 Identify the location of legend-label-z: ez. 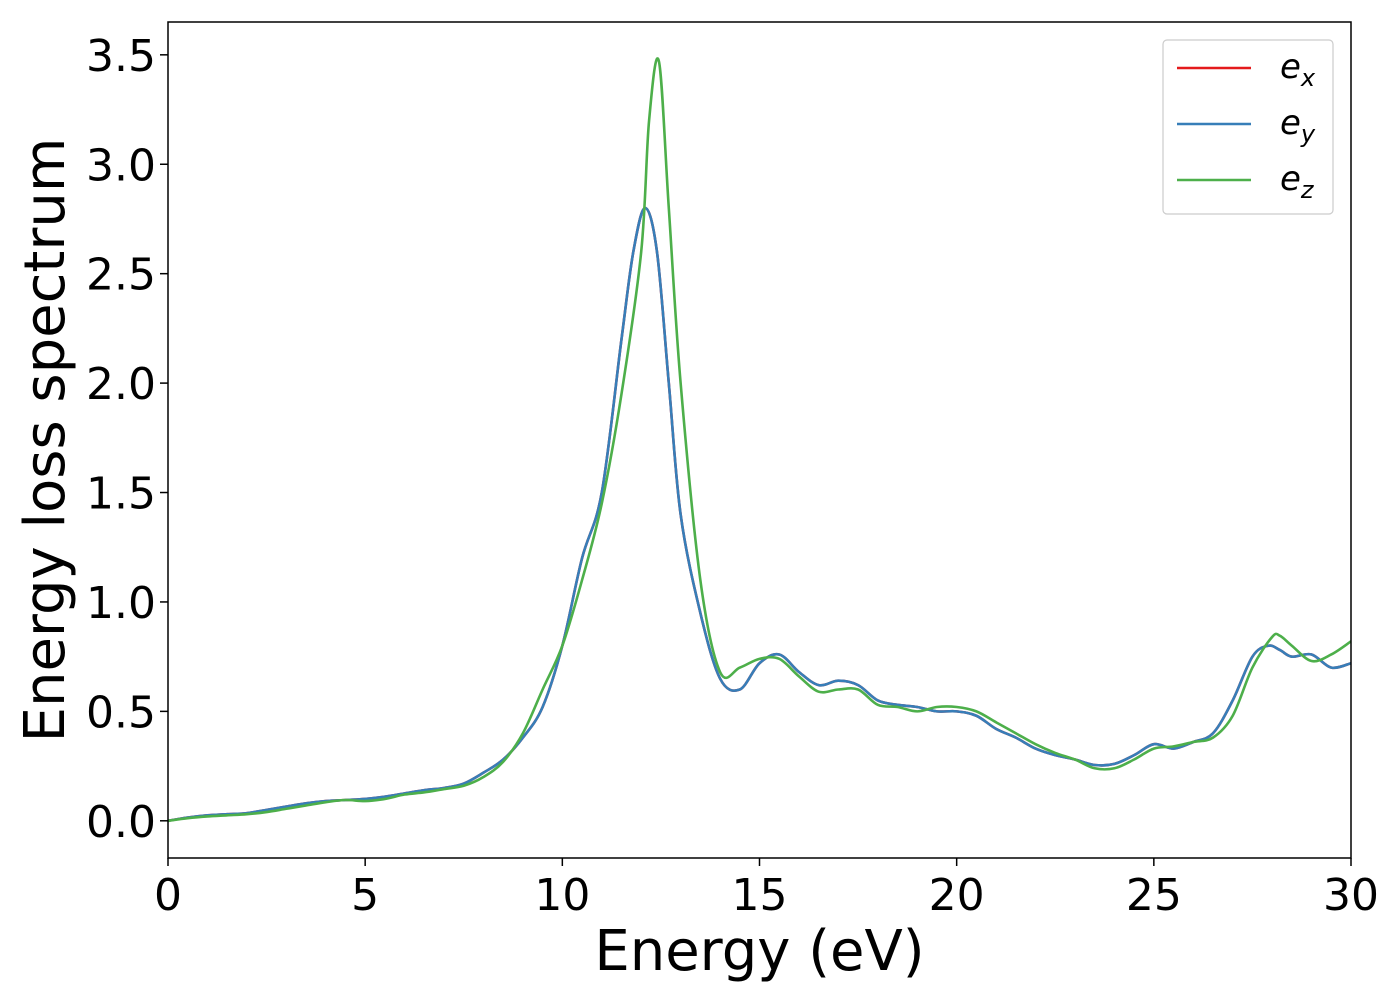
(1297, 181).